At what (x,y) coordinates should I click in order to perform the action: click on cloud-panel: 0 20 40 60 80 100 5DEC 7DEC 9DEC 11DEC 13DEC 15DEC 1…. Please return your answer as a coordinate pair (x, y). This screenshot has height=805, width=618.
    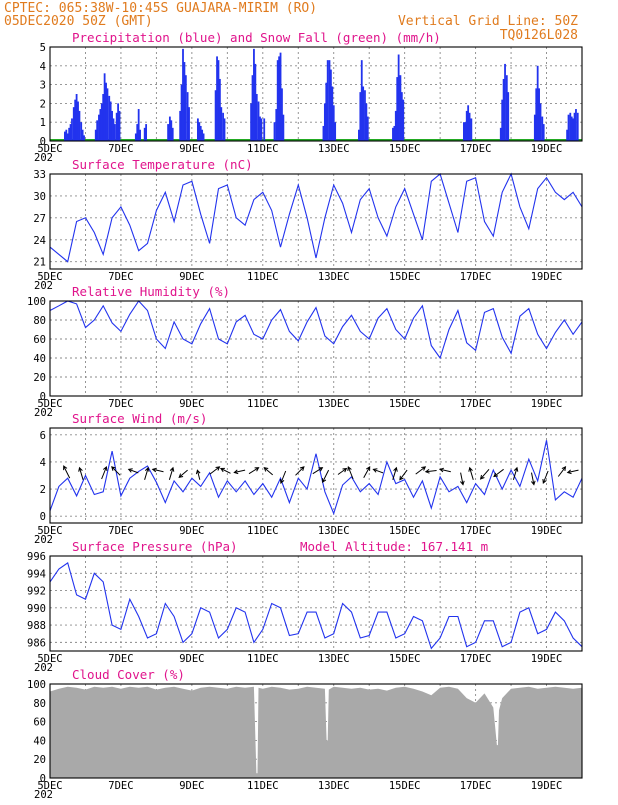
    Looking at the image, I should click on (305, 734).